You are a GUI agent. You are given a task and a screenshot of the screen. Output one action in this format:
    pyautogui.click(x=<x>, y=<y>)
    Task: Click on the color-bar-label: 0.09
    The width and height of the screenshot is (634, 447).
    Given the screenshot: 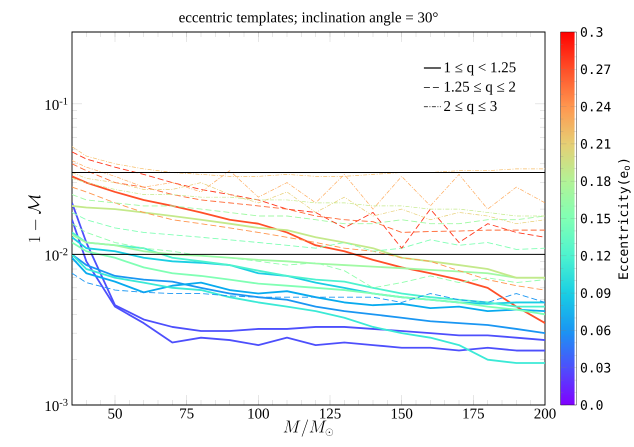 What is the action you would take?
    pyautogui.click(x=595, y=293)
    